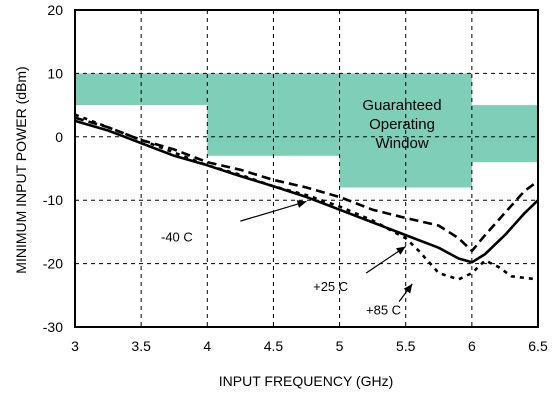 The height and width of the screenshot is (395, 554). Describe the element at coordinates (330, 286) in the screenshot. I see `annotation-label-1: +25 C` at that location.